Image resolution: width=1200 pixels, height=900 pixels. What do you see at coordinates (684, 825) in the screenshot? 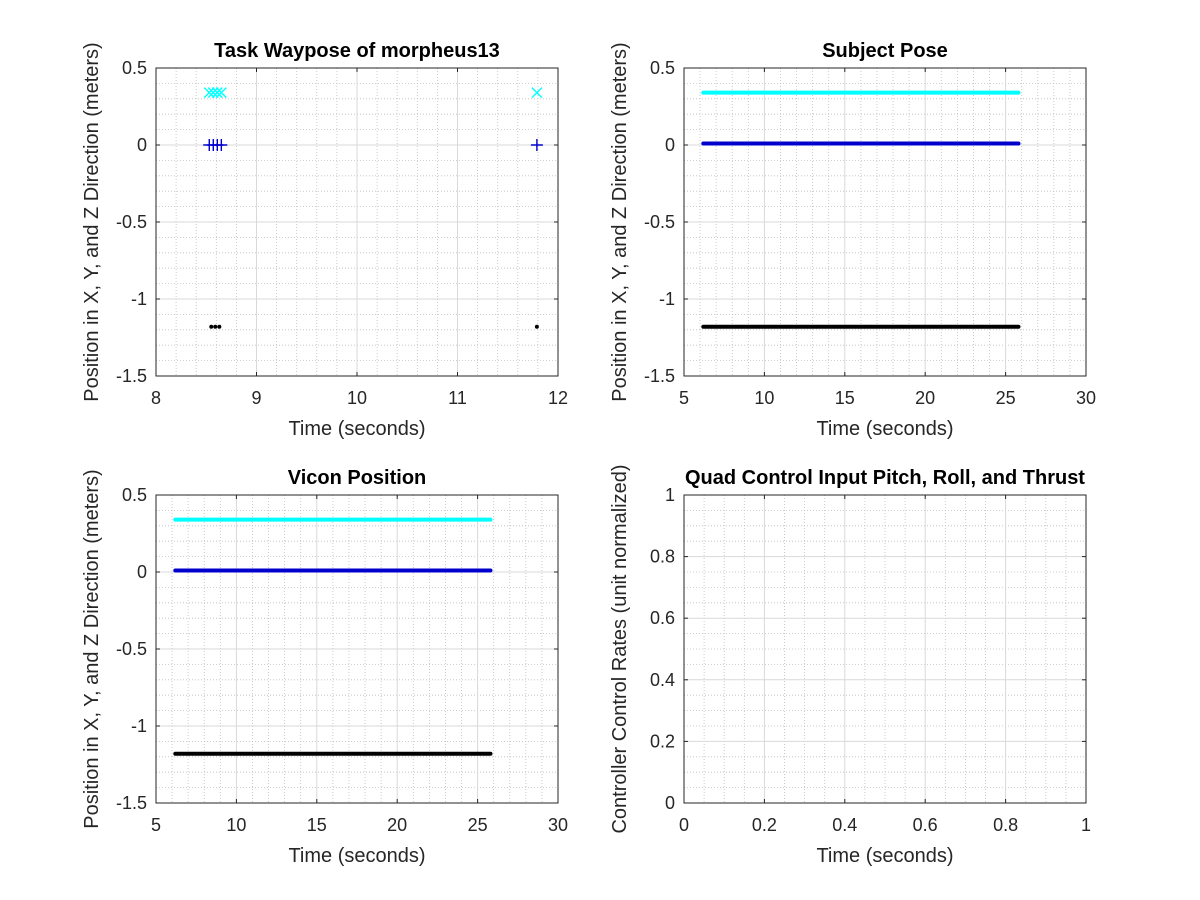
I see `x-tick-label: 0` at bounding box center [684, 825].